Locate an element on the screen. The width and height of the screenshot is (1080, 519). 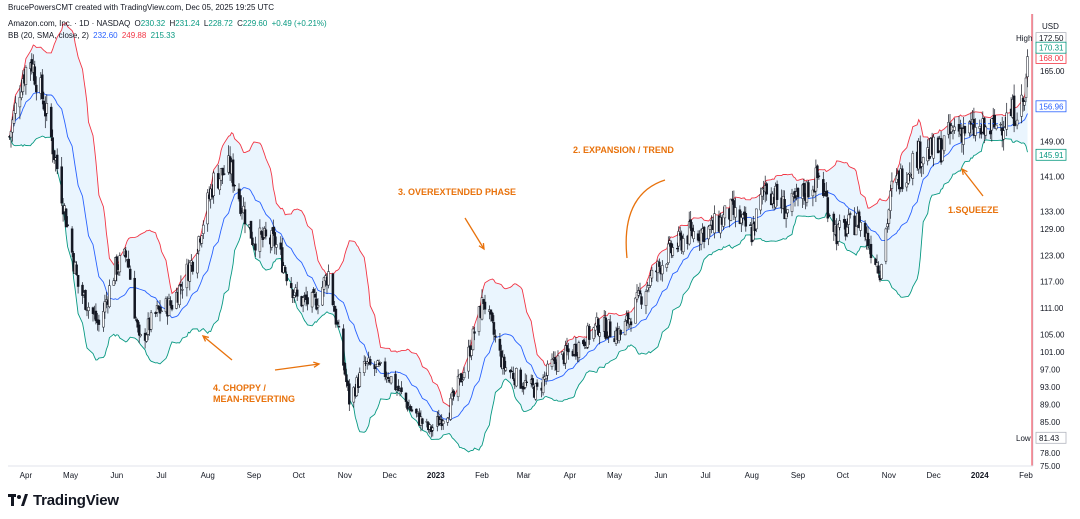
price-tag-value: 170.31 is located at coordinates (1051, 48).